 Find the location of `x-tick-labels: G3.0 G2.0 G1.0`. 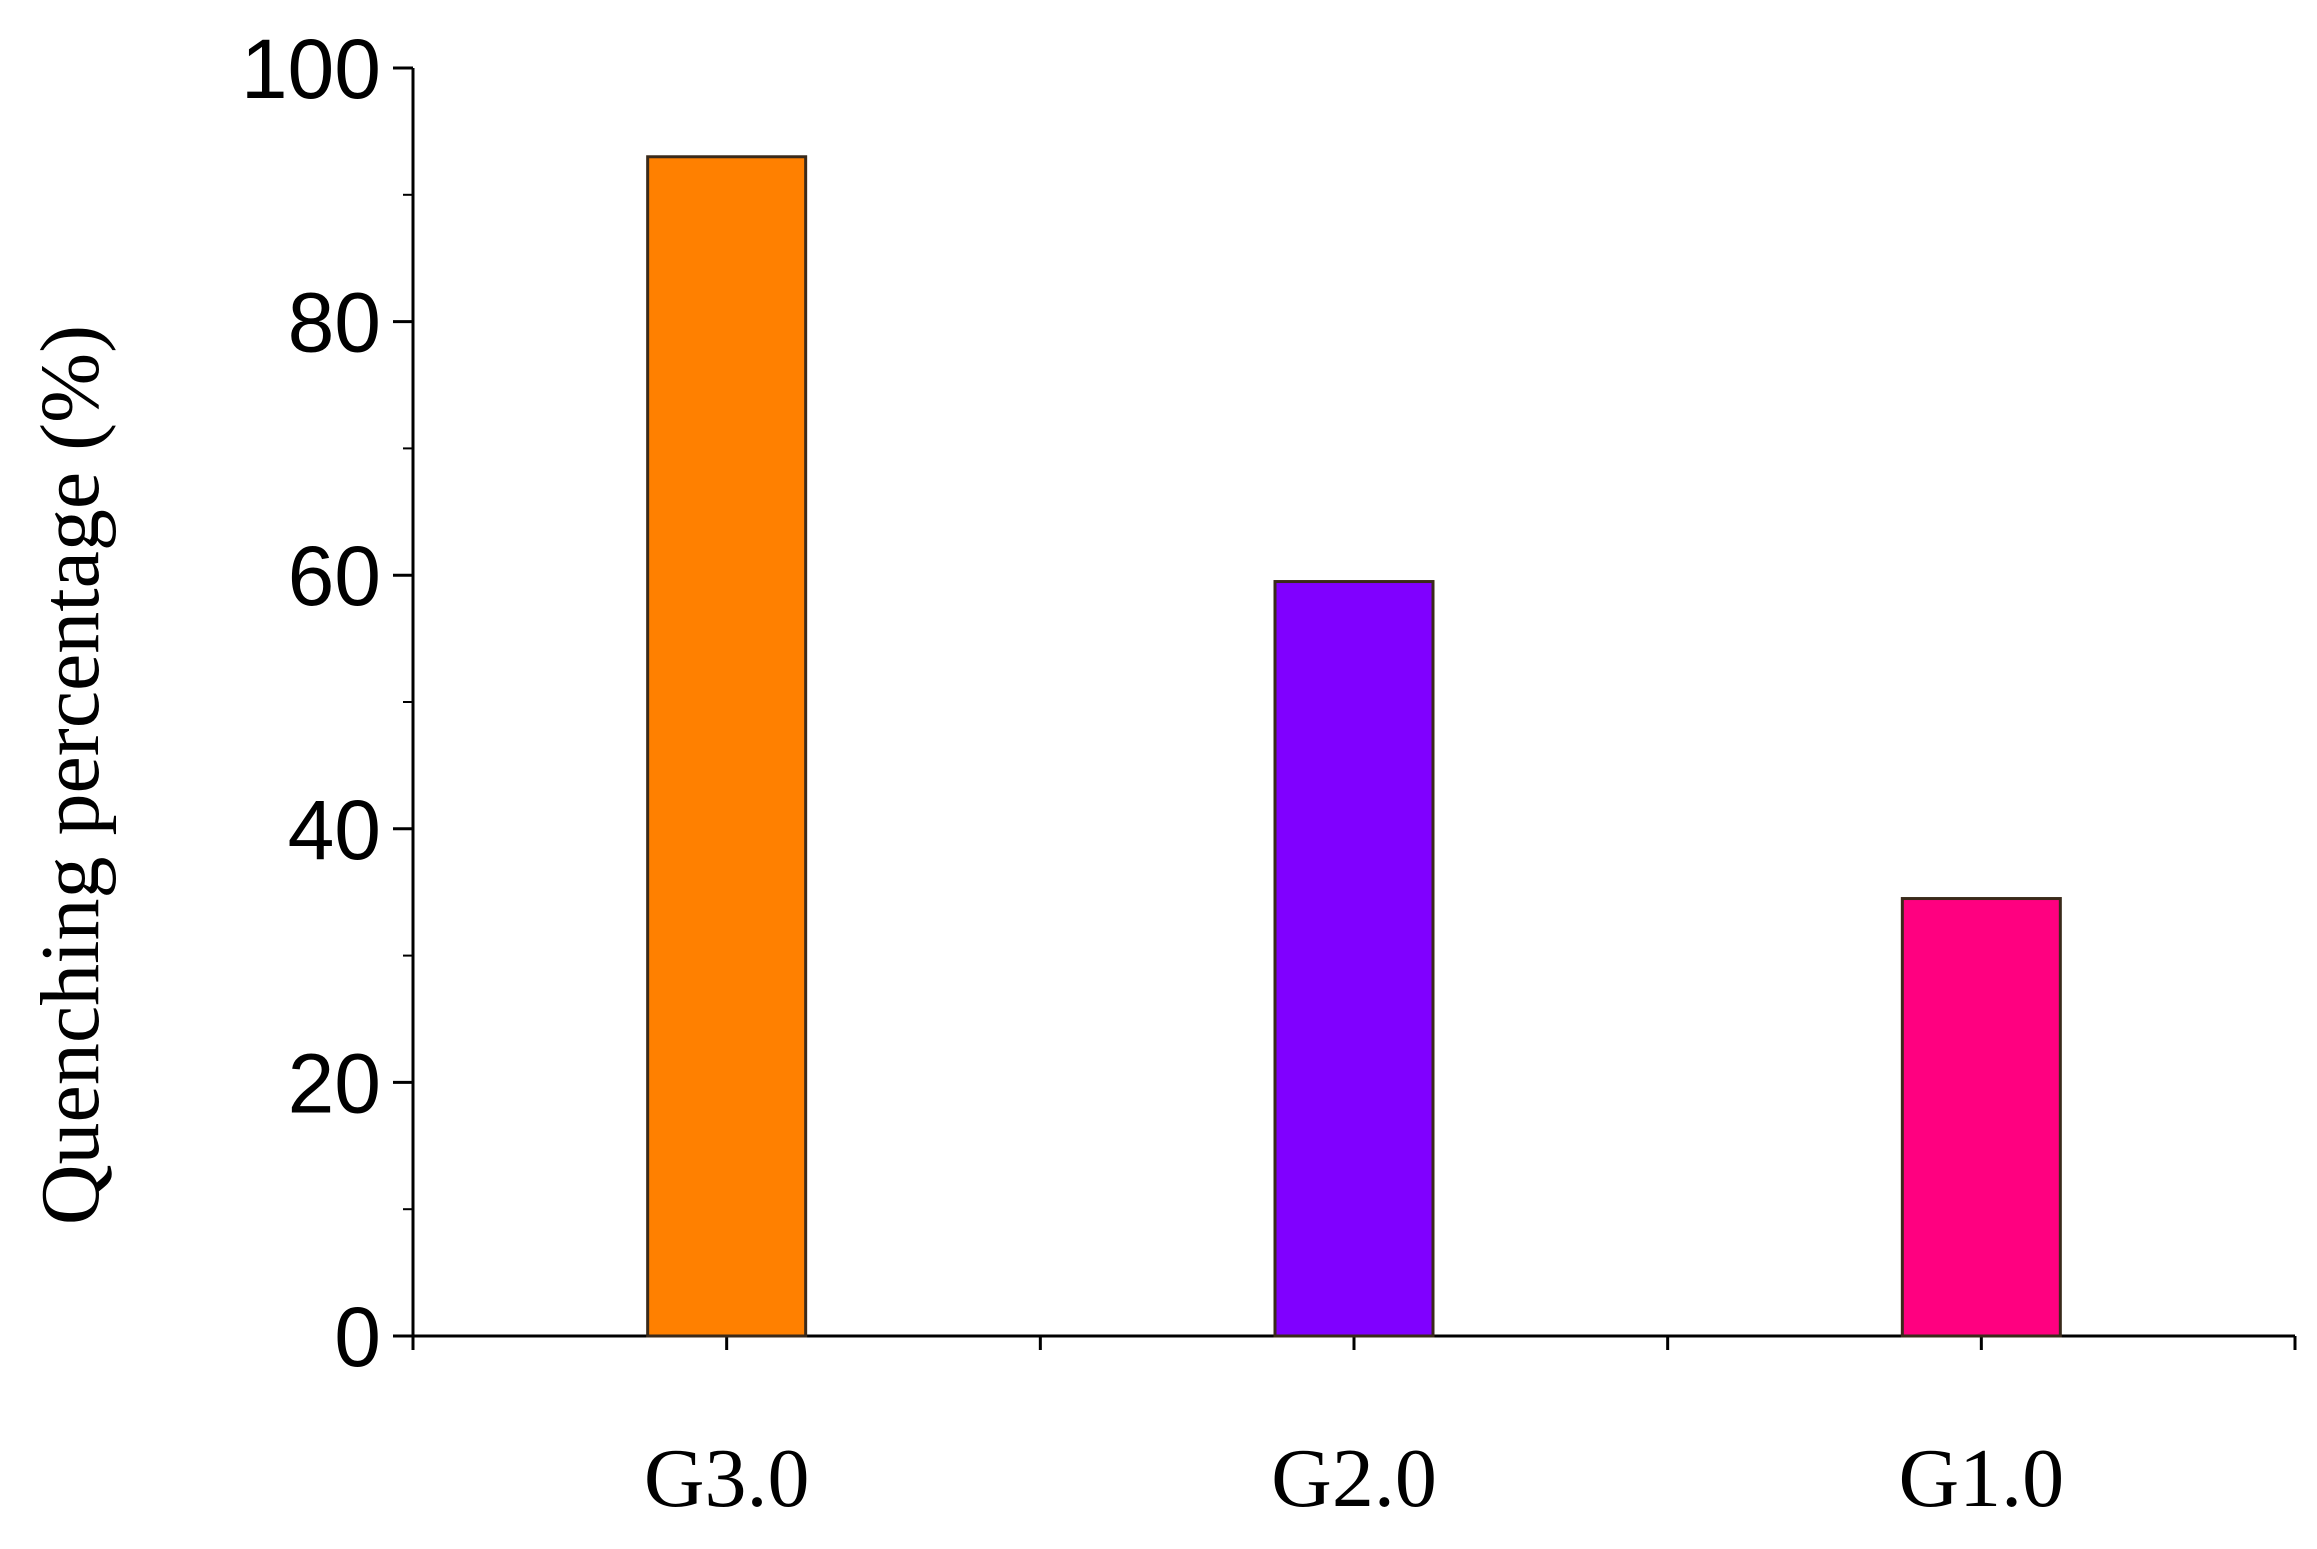

x-tick-labels: G3.0 G2.0 G1.0 is located at coordinates (1354, 1478).